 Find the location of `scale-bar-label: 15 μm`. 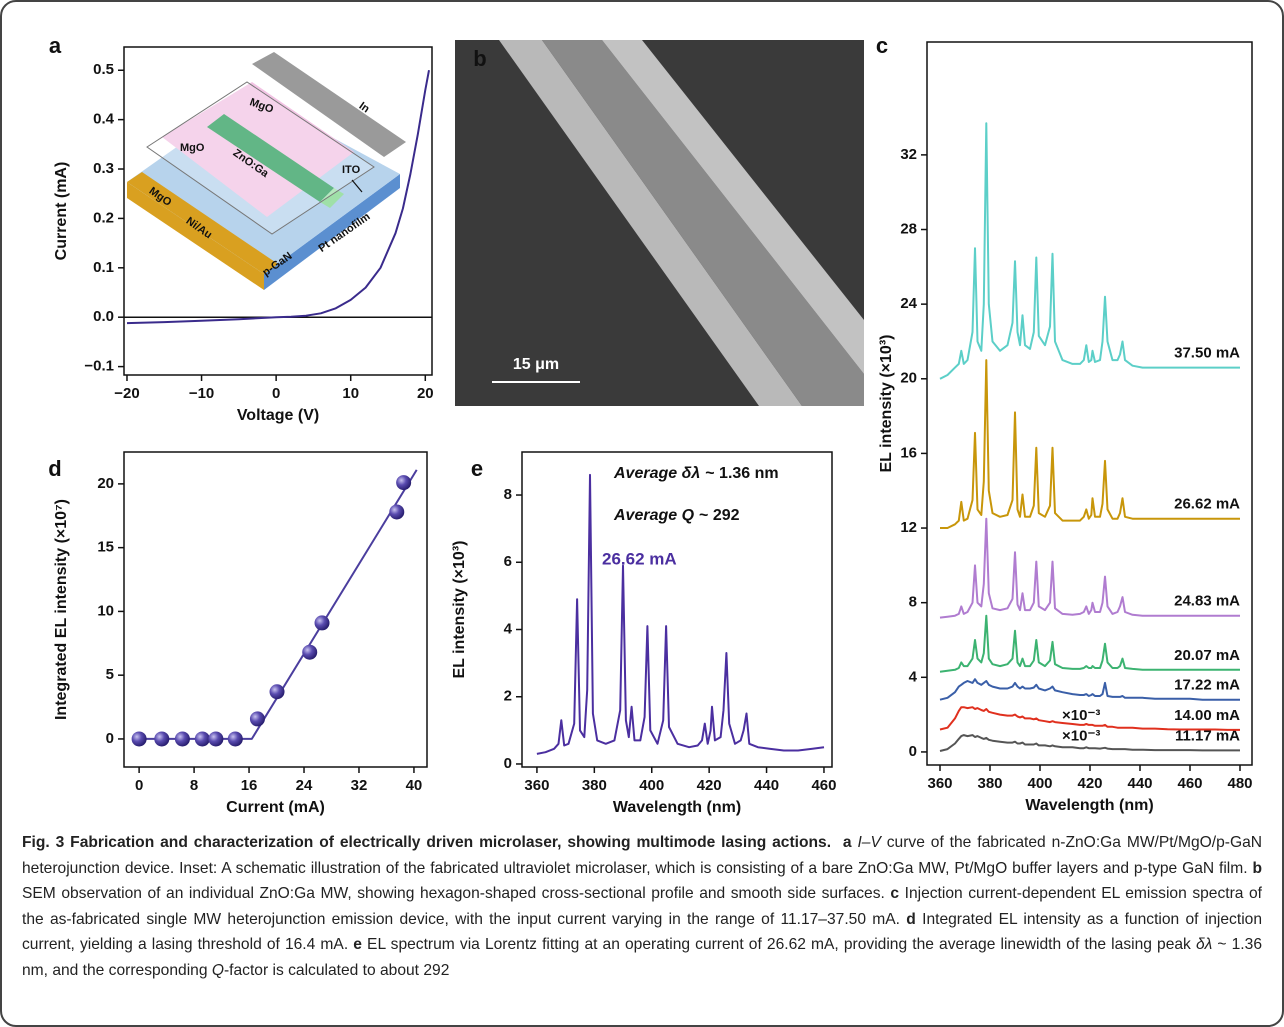

scale-bar-label: 15 μm is located at coordinates (536, 364).